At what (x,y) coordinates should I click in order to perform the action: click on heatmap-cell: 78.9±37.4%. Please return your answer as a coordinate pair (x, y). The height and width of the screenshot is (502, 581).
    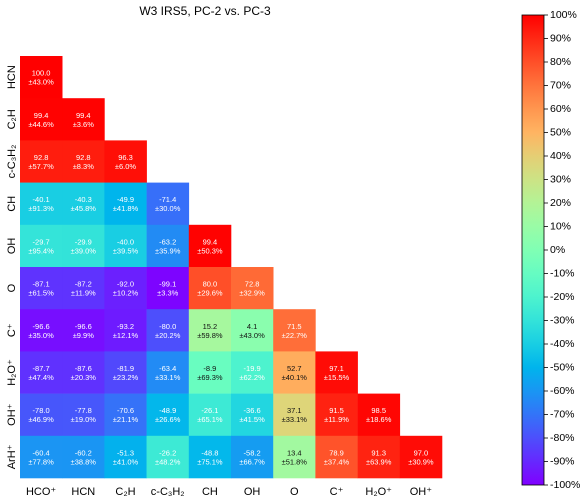
    Looking at the image, I should click on (336, 457).